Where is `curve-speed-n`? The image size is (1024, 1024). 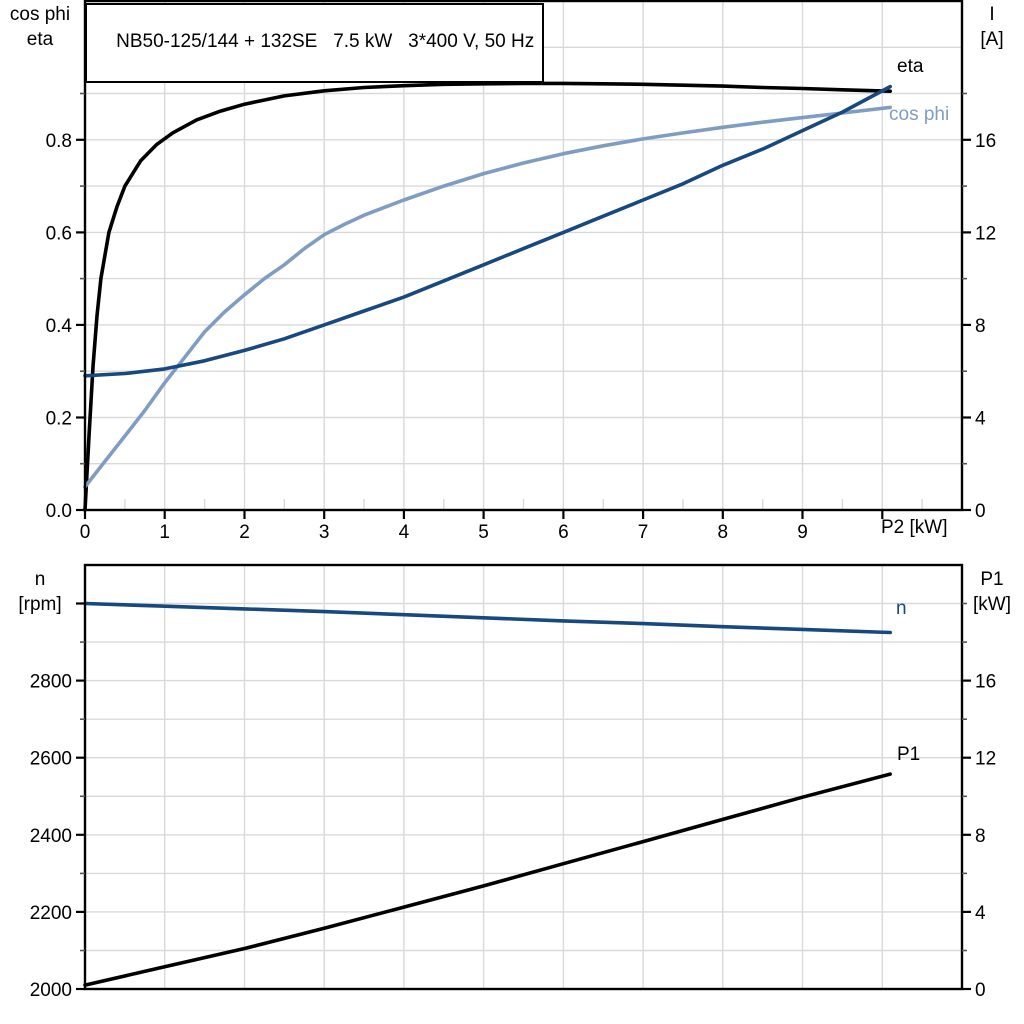 curve-speed-n is located at coordinates (488, 618).